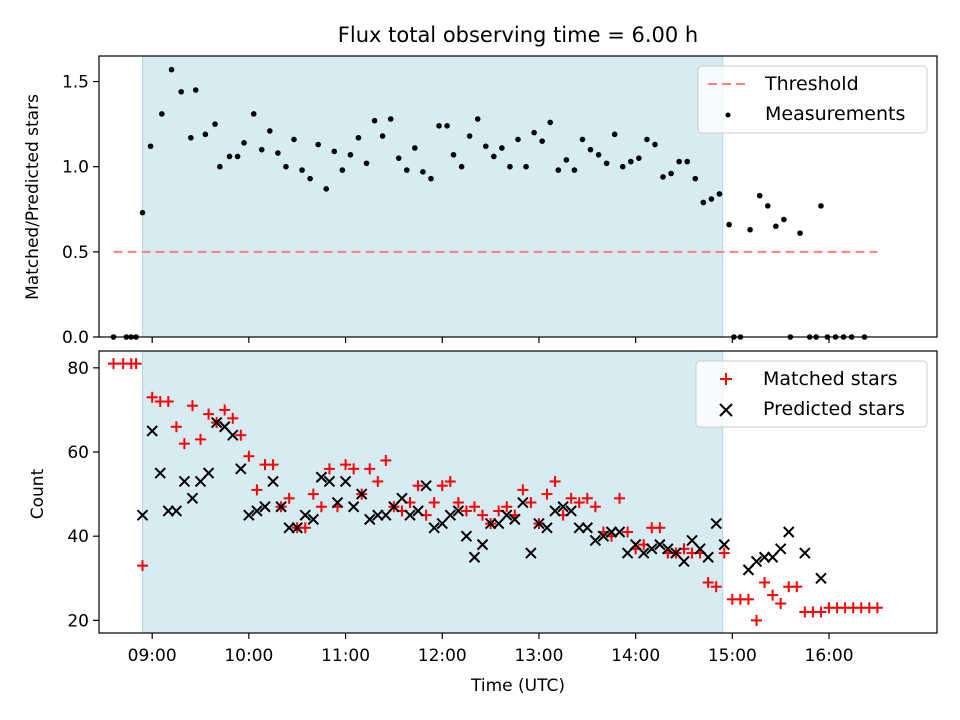  What do you see at coordinates (83, 495) in the screenshot?
I see `bottom-y-axis: 20 40 60 80` at bounding box center [83, 495].